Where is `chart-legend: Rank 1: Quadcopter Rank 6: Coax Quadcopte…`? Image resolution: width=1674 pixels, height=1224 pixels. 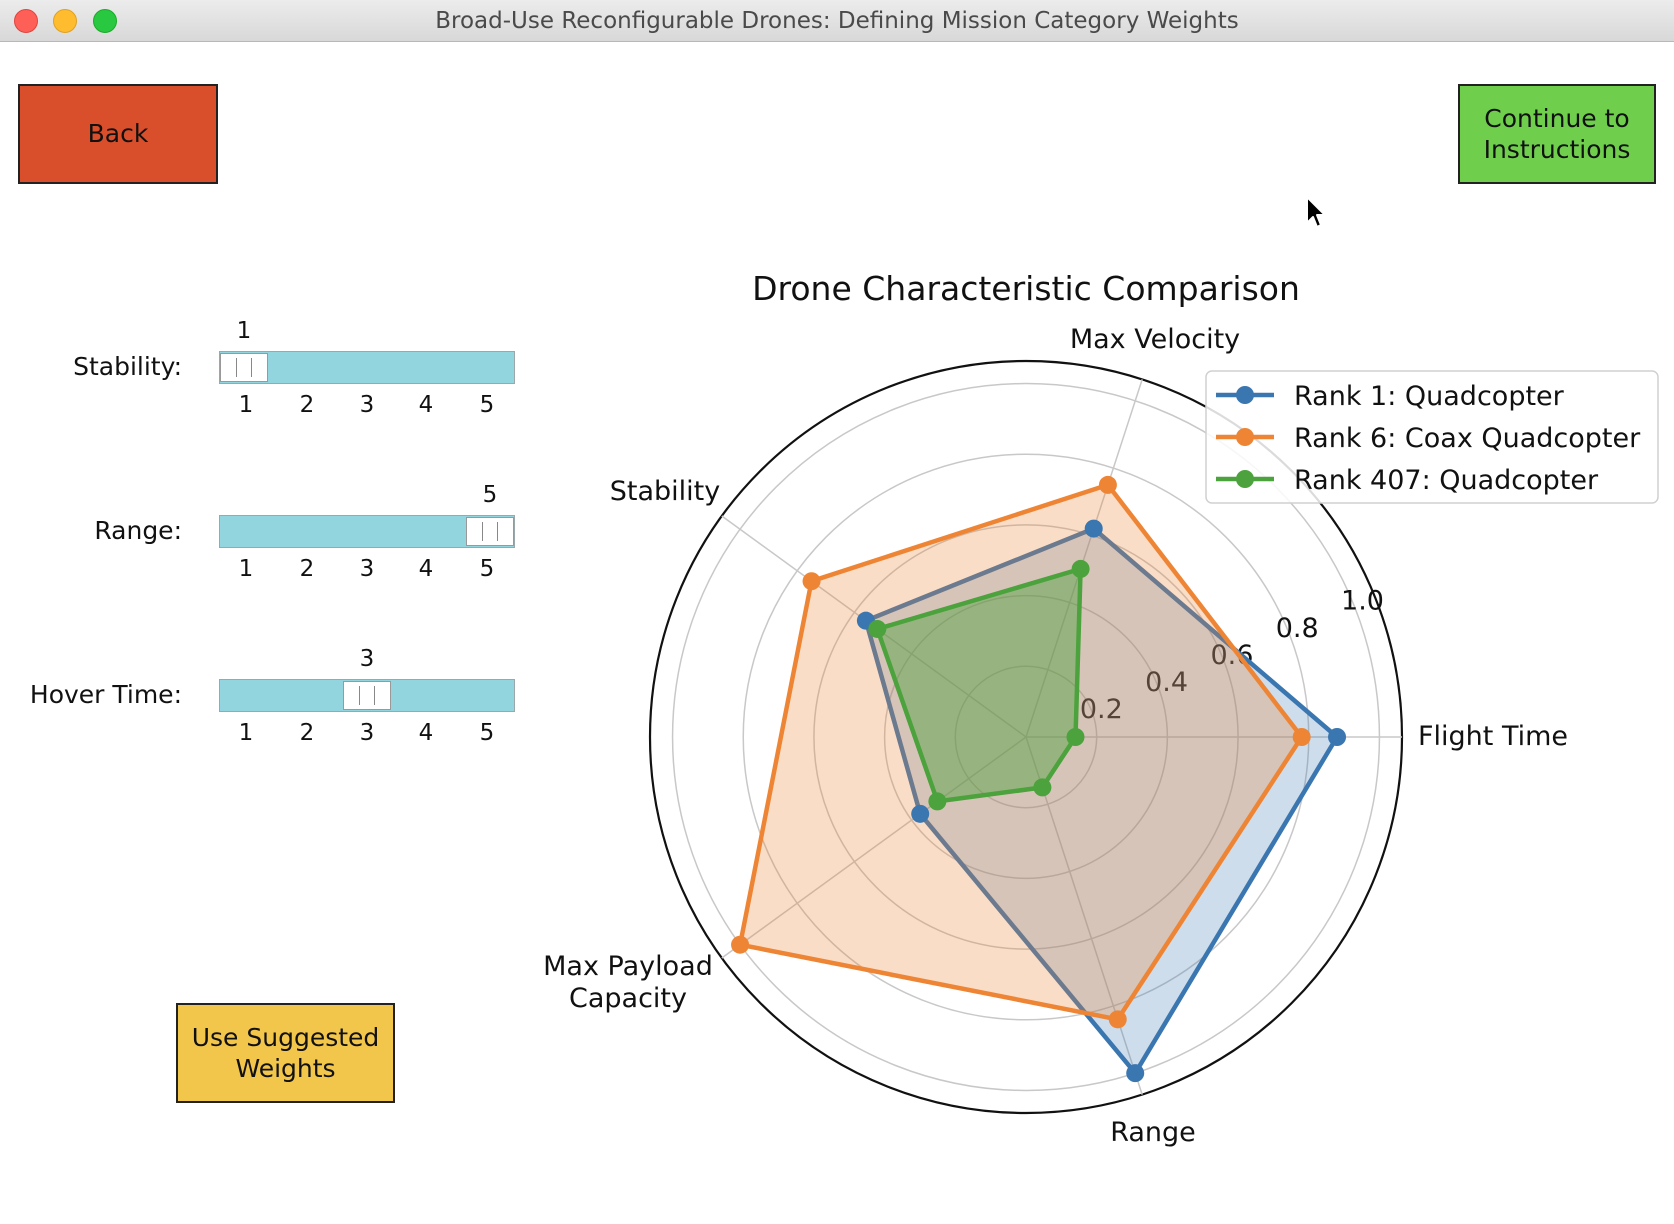
chart-legend: Rank 1: Quadcopter Rank 6: Coax Quadcopte… is located at coordinates (1432, 437).